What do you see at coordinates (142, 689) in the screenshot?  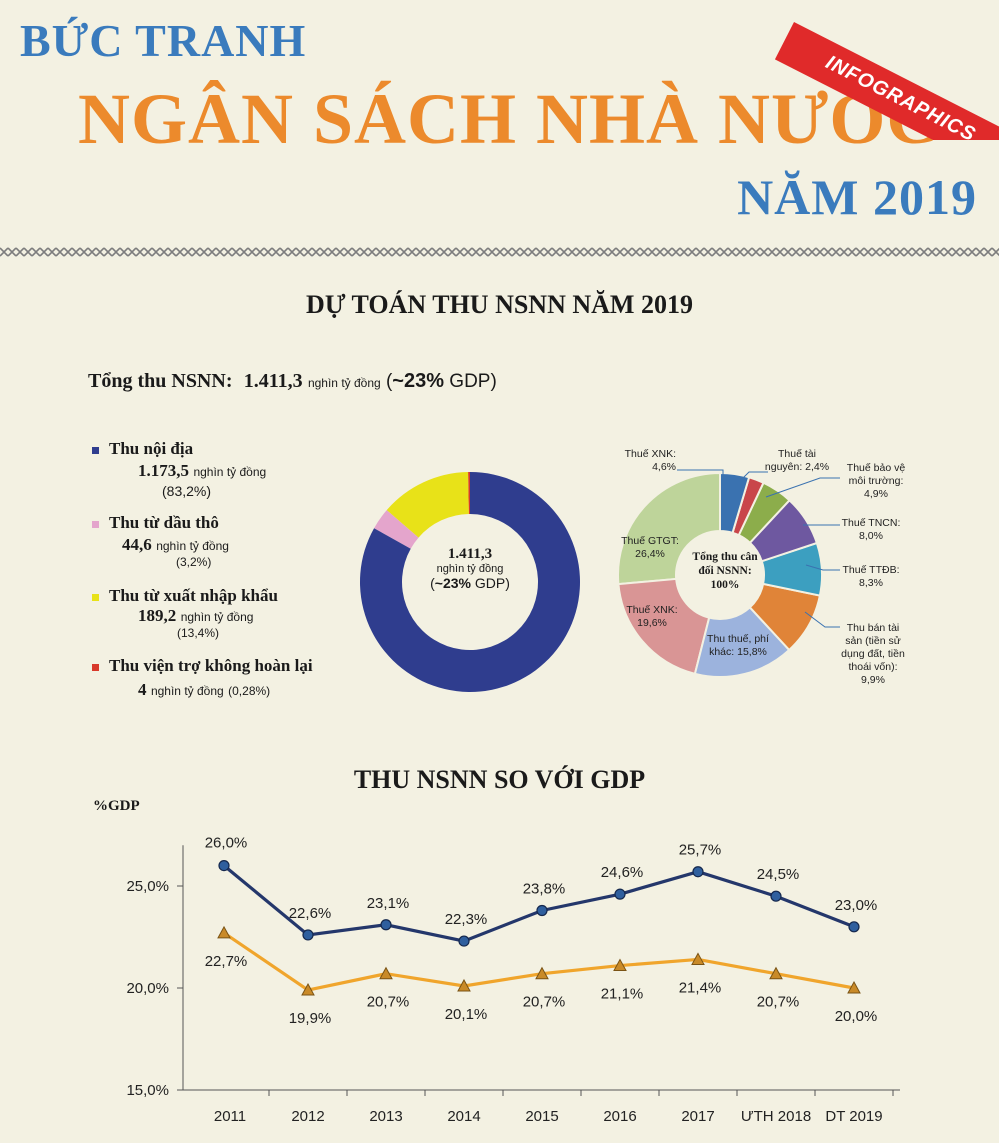 I see `legend-value: 4` at bounding box center [142, 689].